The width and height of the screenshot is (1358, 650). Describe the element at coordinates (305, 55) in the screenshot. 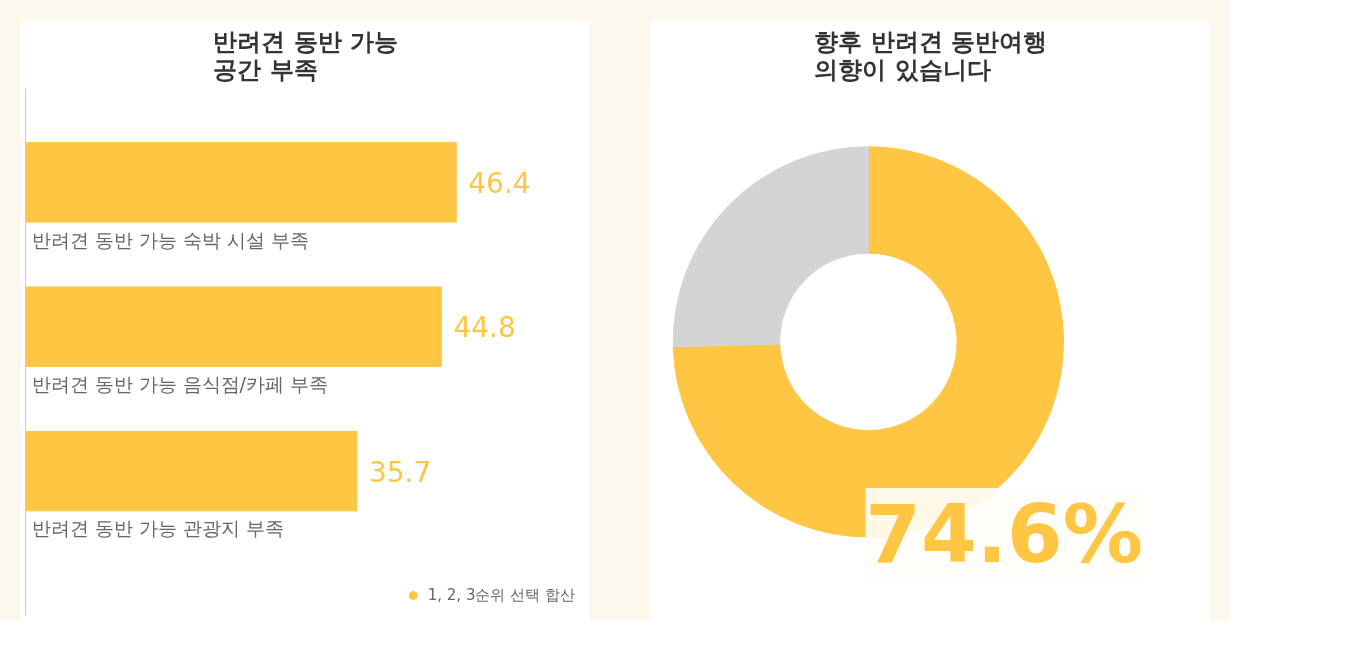

I see `chart-title: 반려견 동반 가능 공간 부족` at that location.